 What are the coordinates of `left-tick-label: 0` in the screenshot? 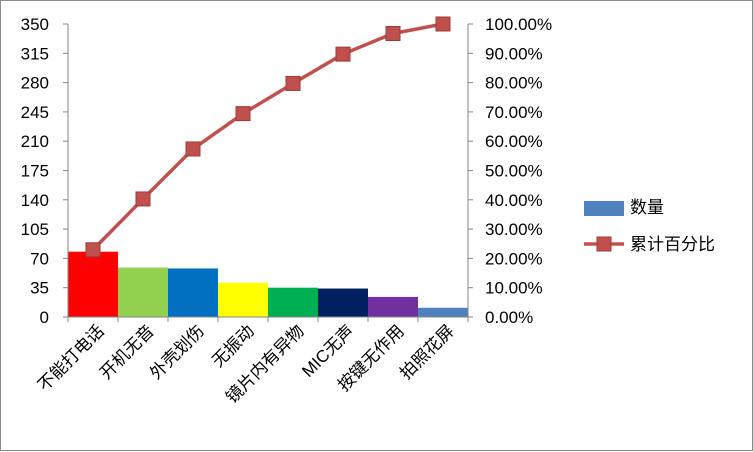 It's located at (44, 317).